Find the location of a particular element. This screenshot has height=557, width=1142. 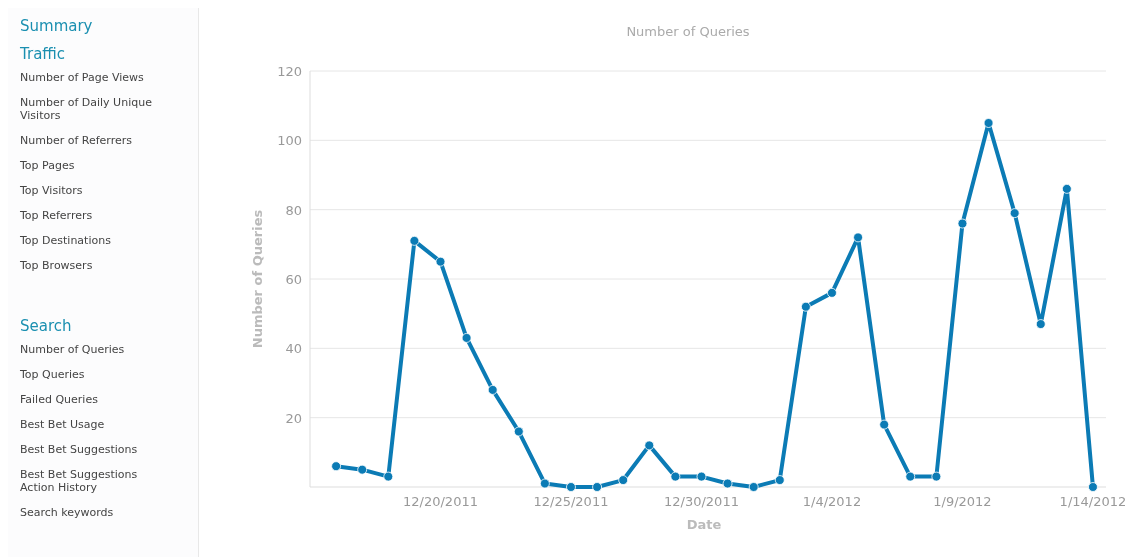

y-tick-label: 80 is located at coordinates (293, 210).